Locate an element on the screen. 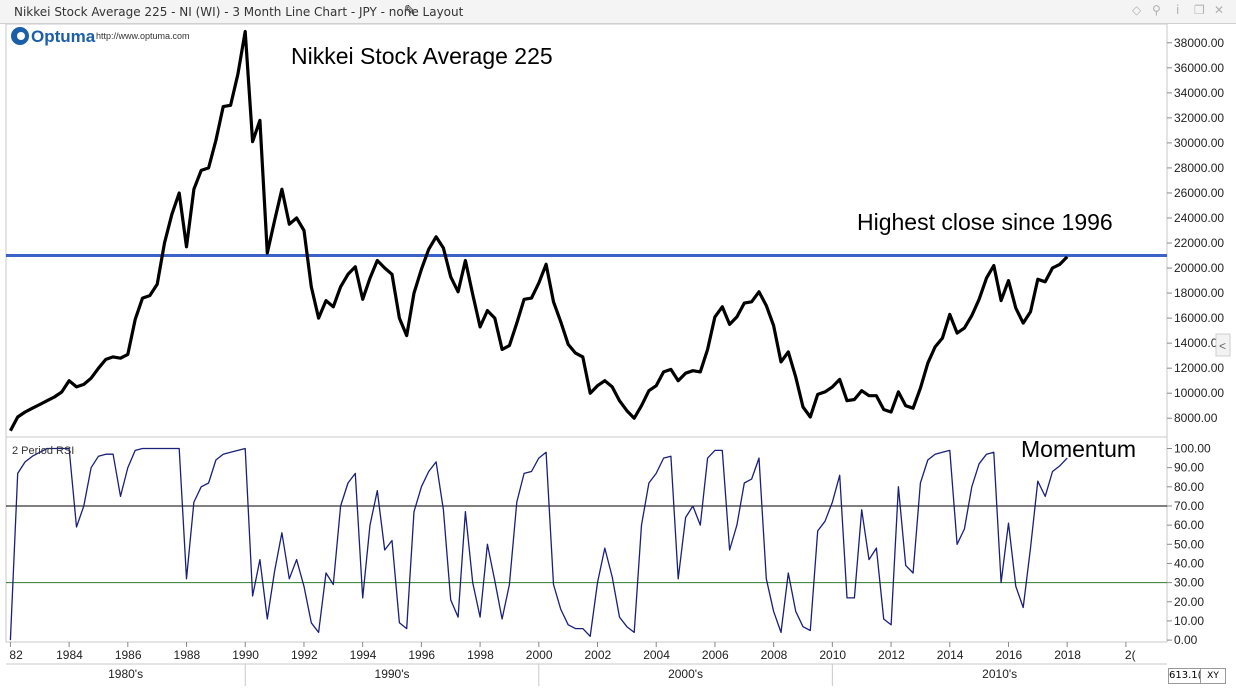  y-tick-label: 28000.00 is located at coordinates (1199, 168).